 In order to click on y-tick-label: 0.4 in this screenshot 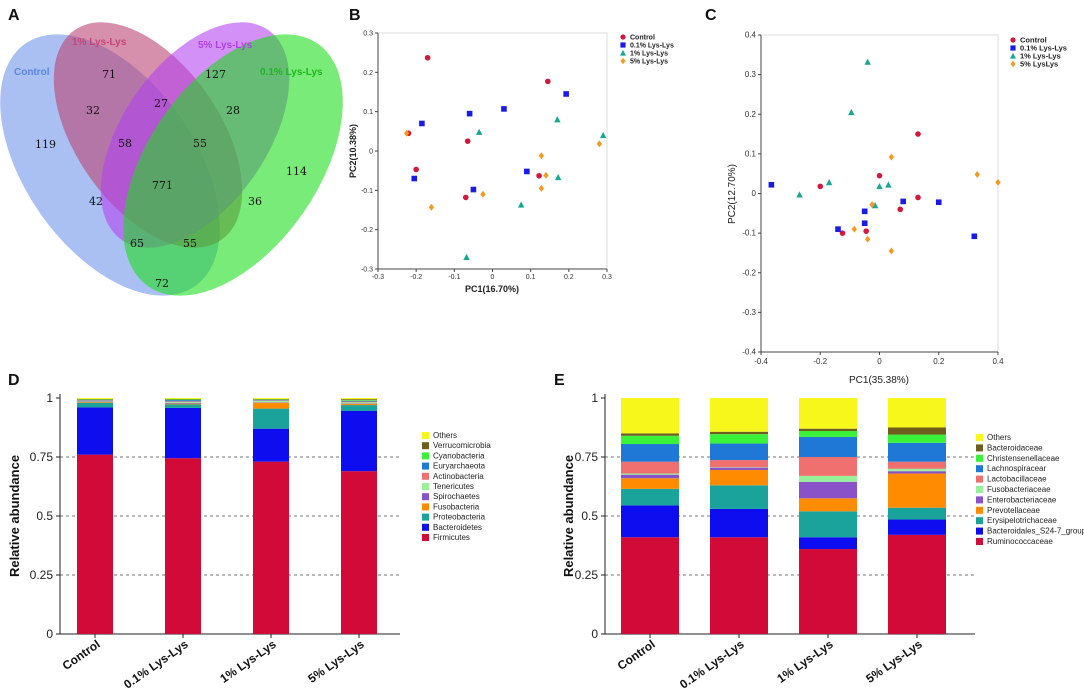, I will do `click(751, 35)`.